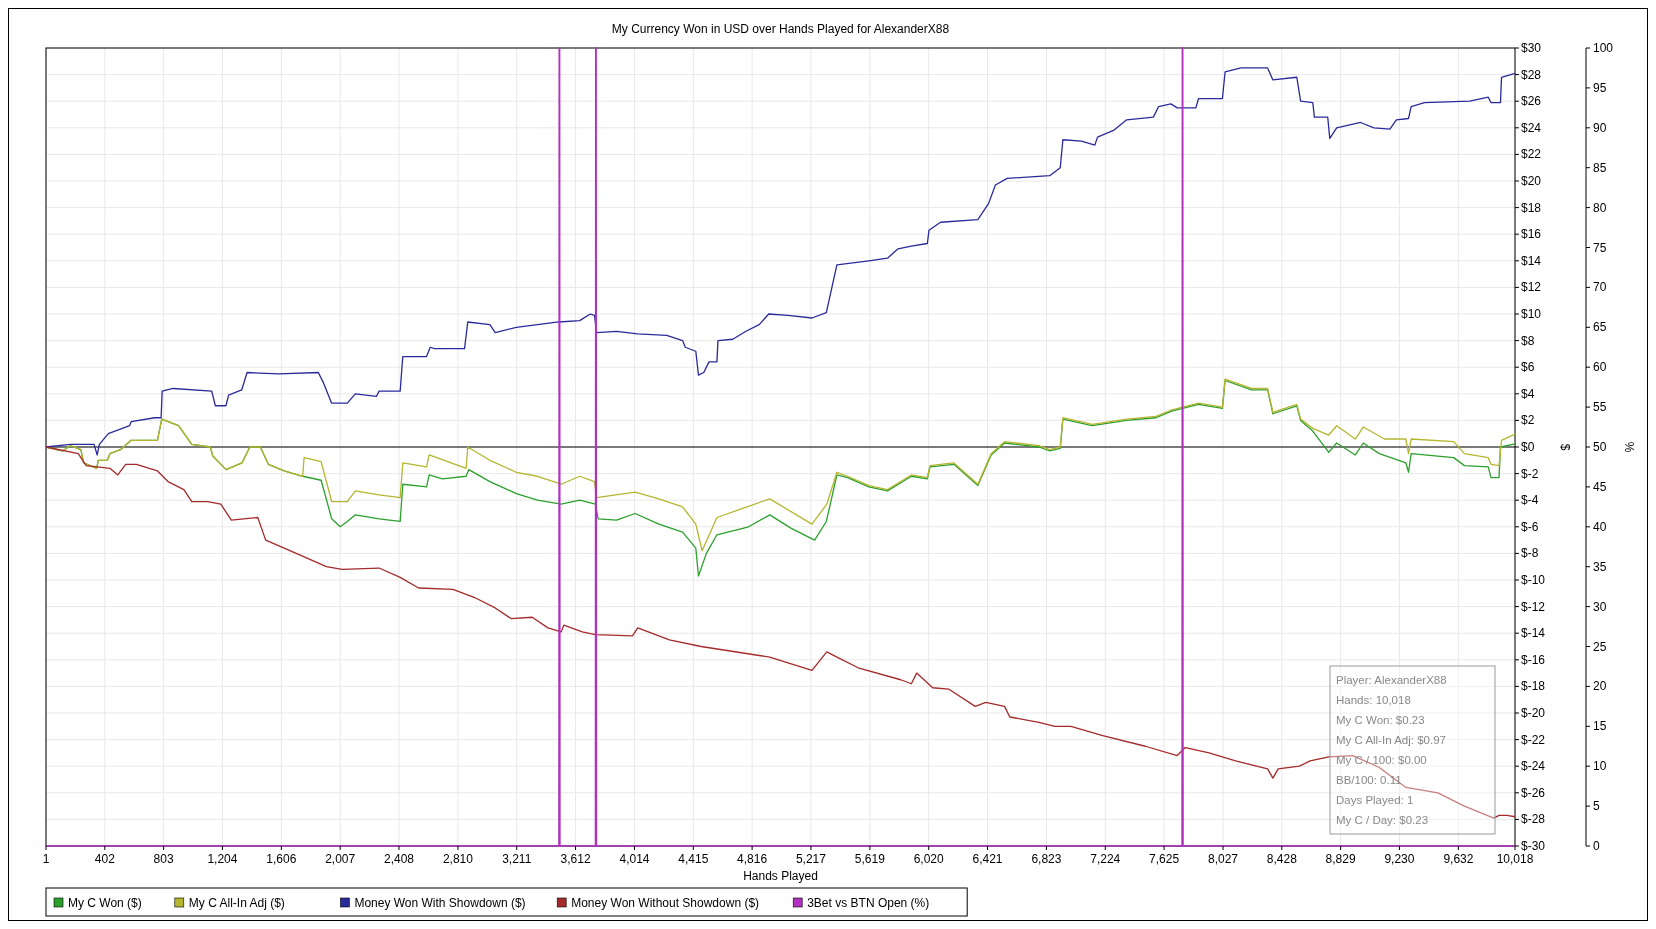  I want to click on x-tick-label: 7,224, so click(1105, 859).